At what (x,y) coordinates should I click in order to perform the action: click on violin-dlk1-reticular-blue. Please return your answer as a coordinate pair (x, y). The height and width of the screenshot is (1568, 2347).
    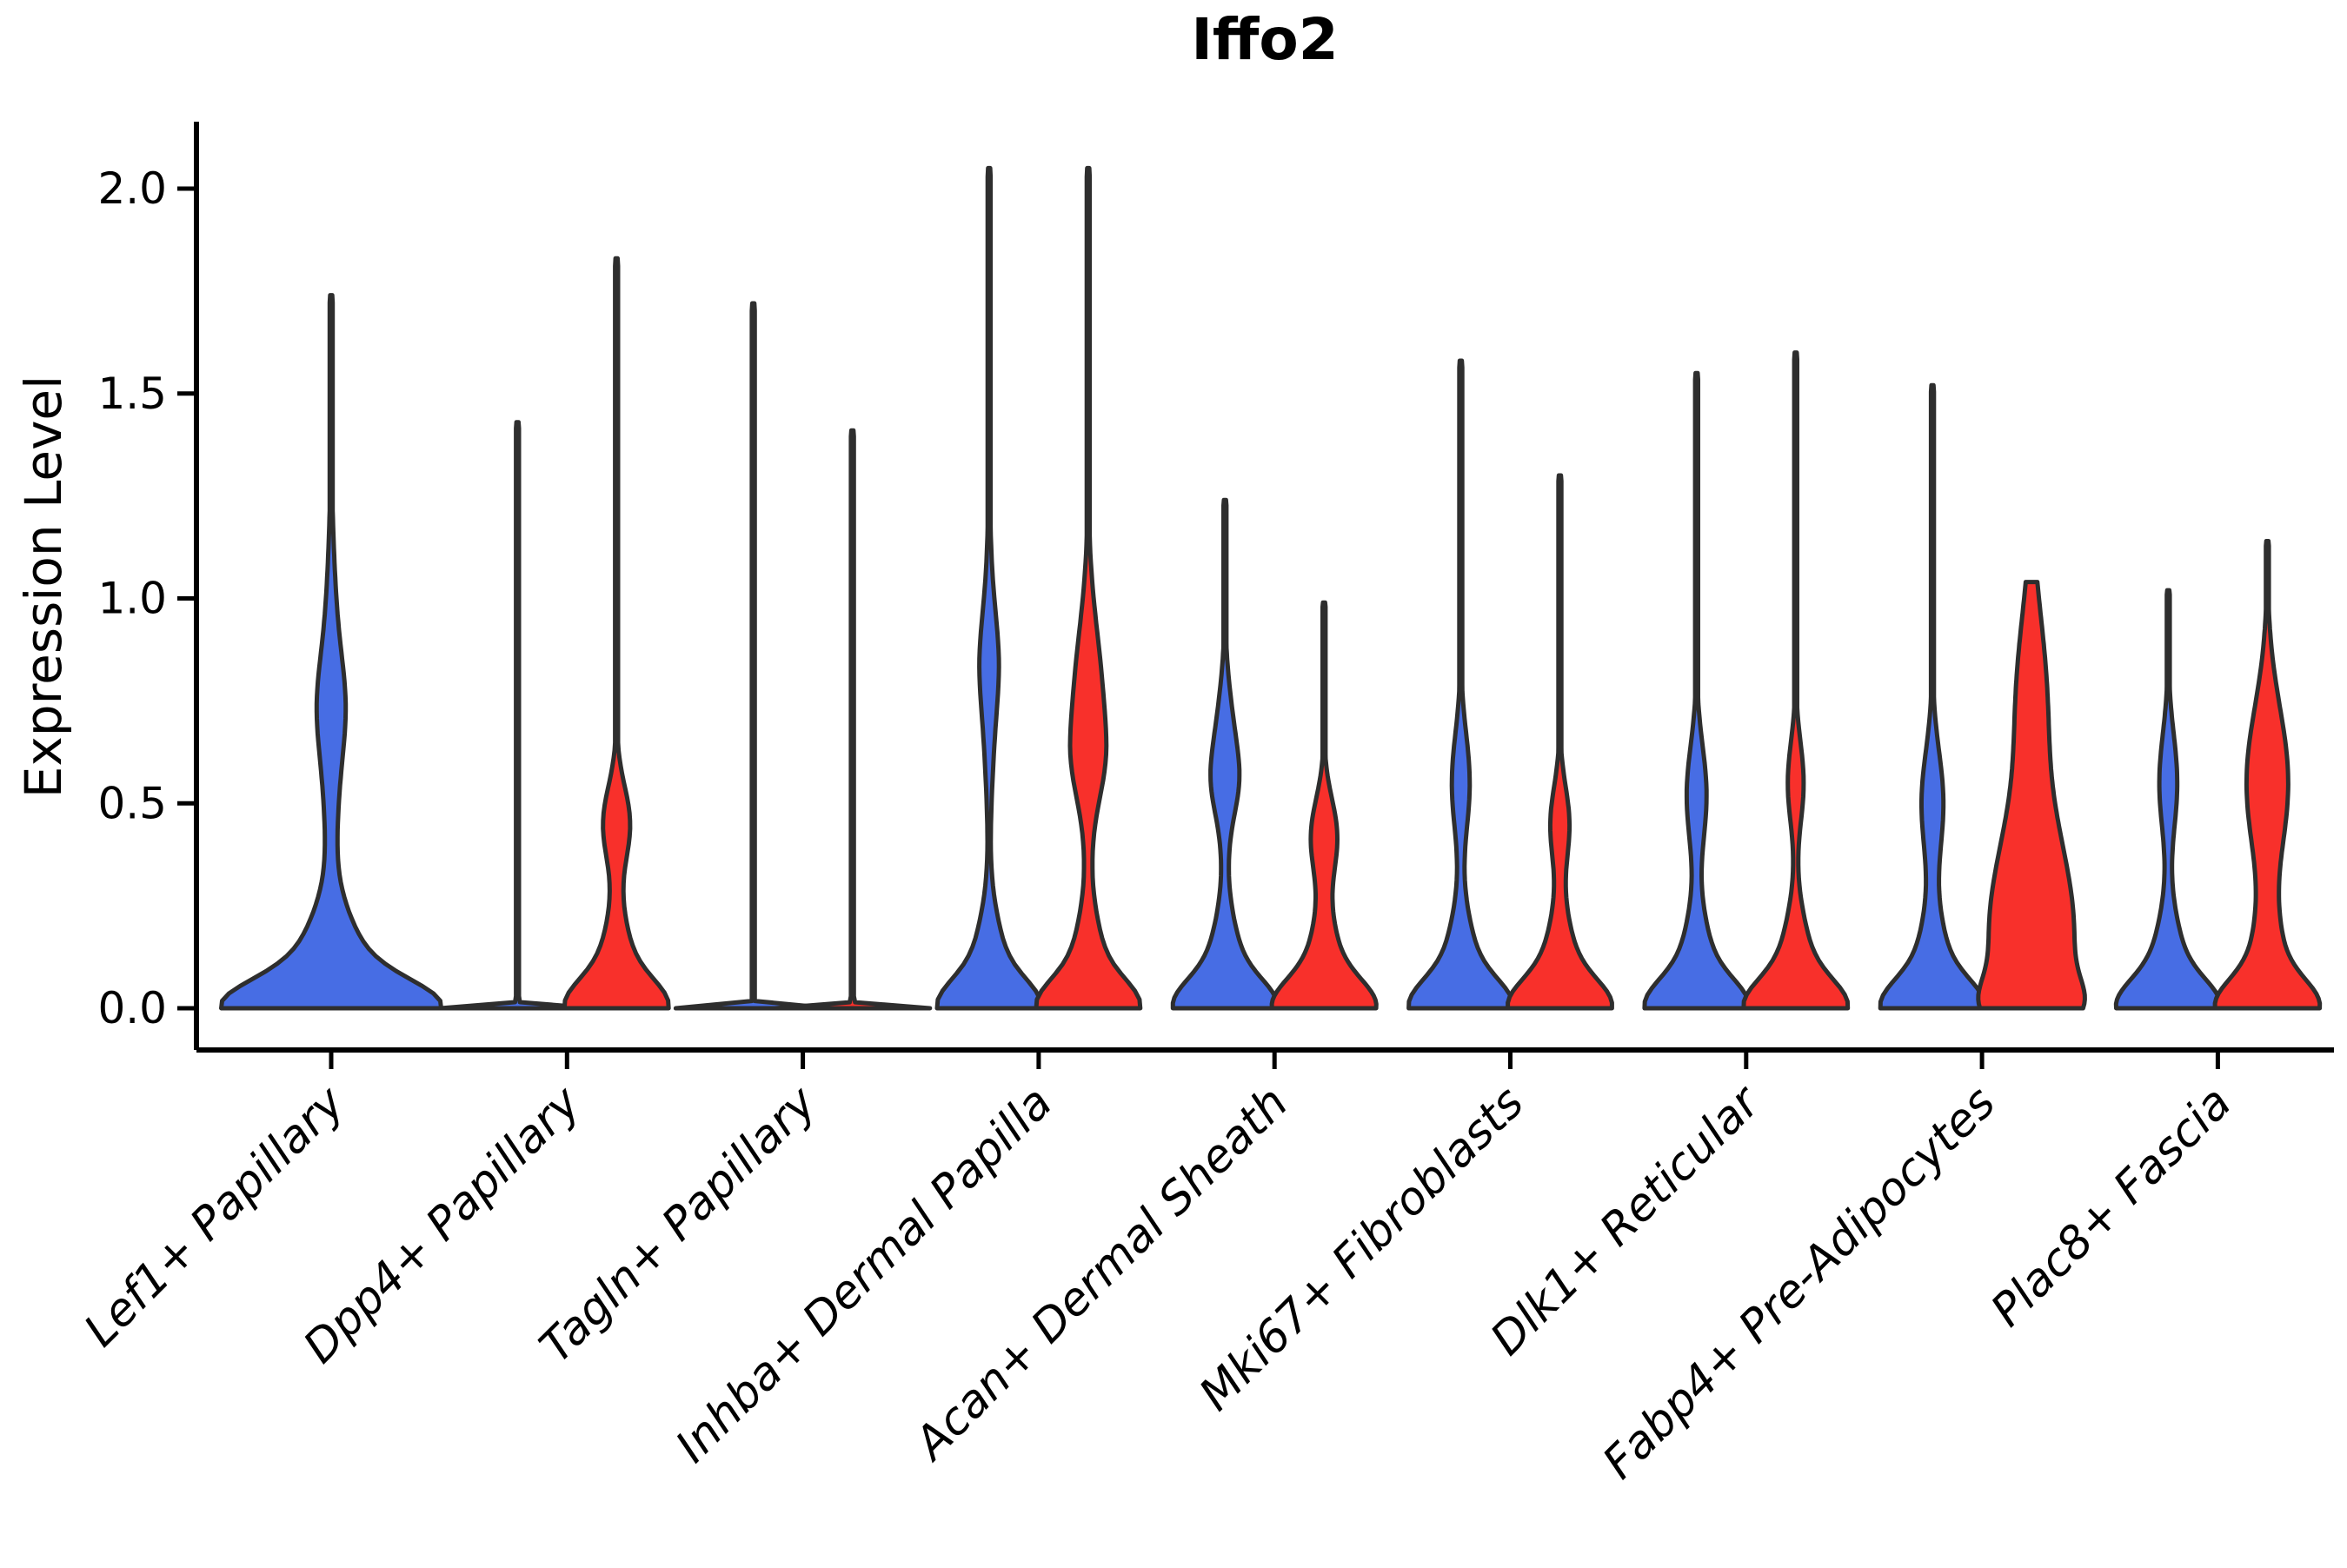
    Looking at the image, I should click on (1697, 690).